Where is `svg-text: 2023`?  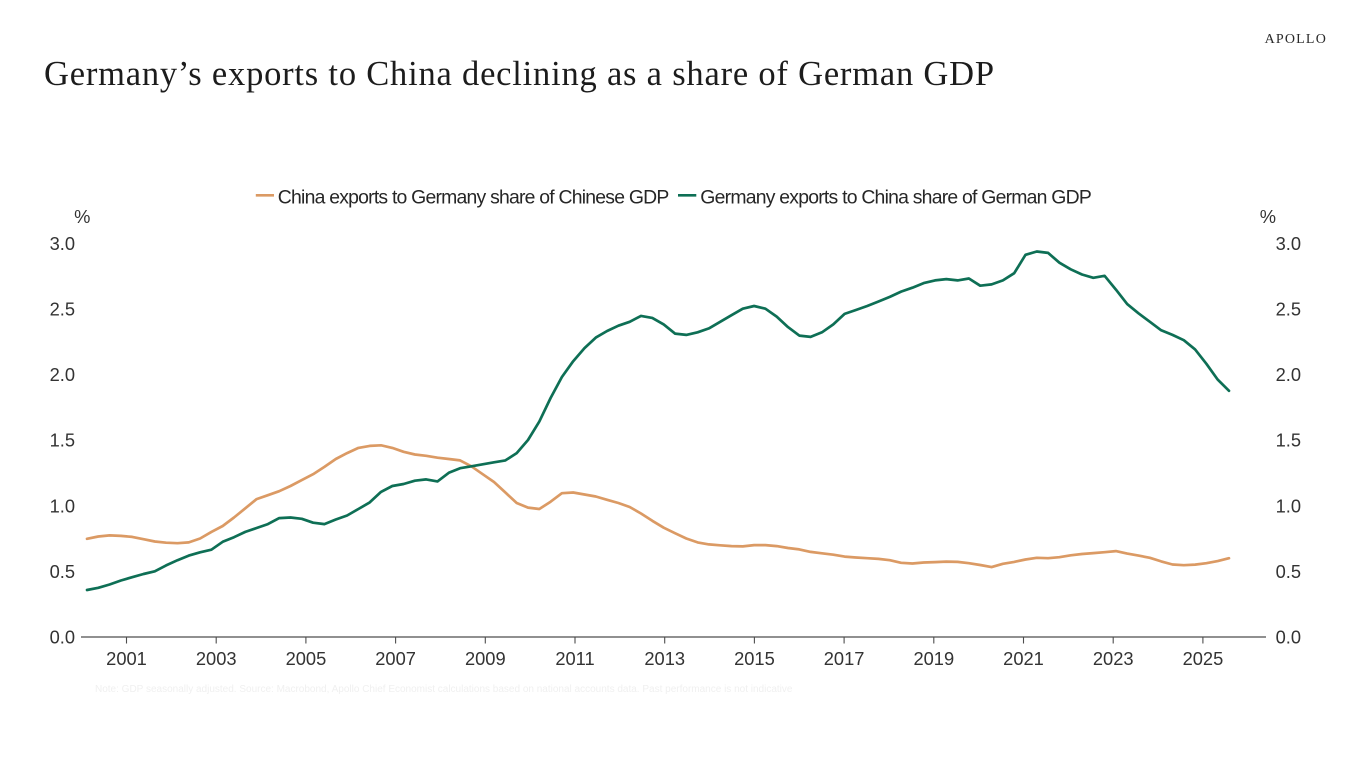
svg-text: 2023 is located at coordinates (1113, 658).